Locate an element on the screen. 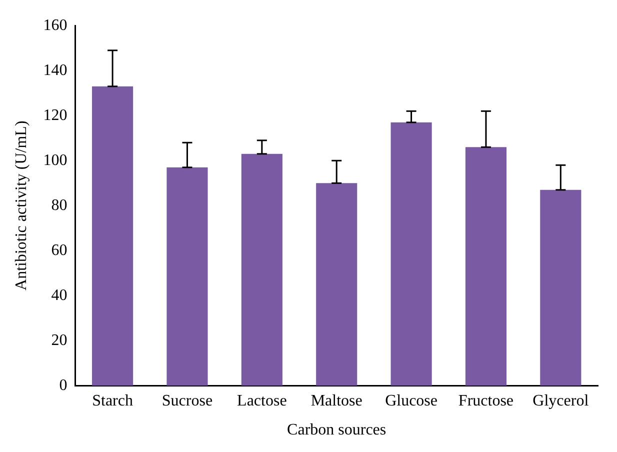 Image resolution: width=617 pixels, height=452 pixels. y-tick-label: 60 is located at coordinates (59, 250).